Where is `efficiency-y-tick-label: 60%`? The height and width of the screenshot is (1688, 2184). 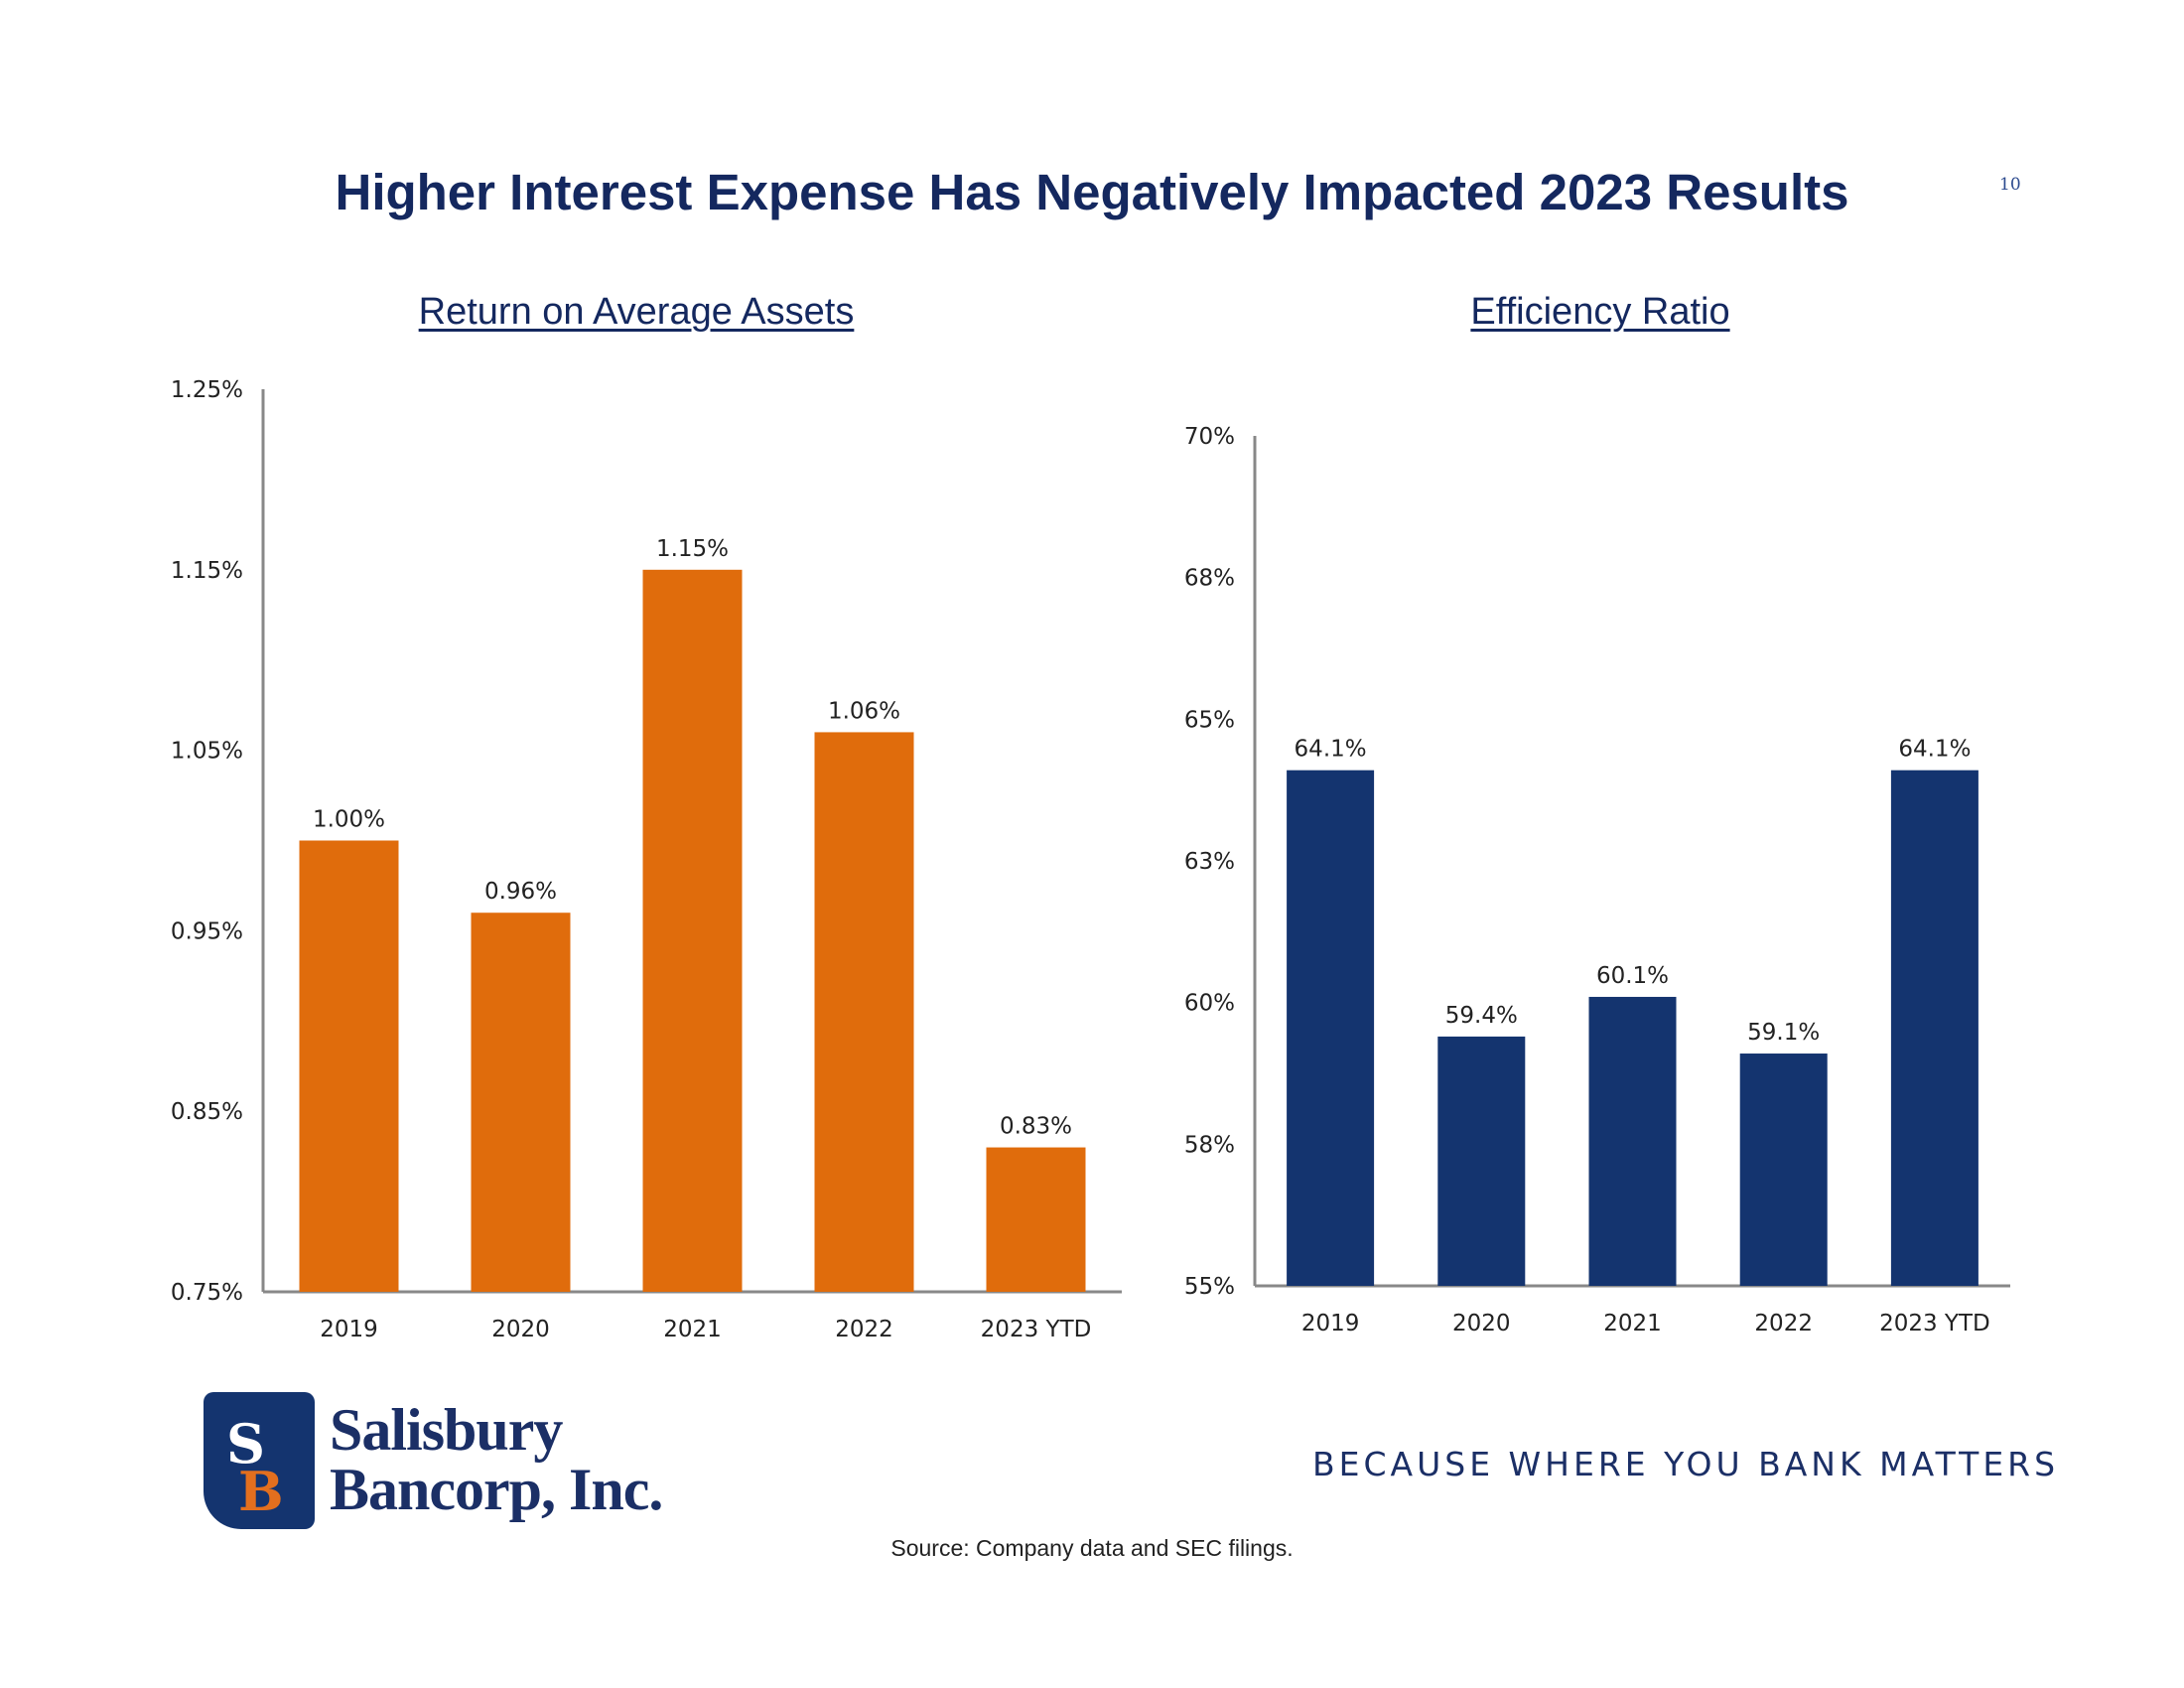 efficiency-y-tick-label: 60% is located at coordinates (1209, 1004).